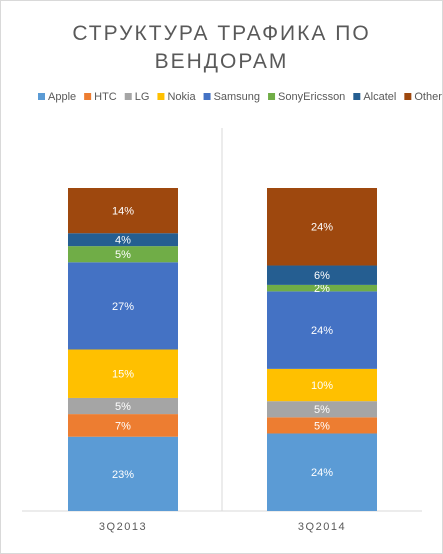 This screenshot has height=554, width=443. What do you see at coordinates (311, 97) in the screenshot?
I see `legend-label: SonyEricsson` at bounding box center [311, 97].